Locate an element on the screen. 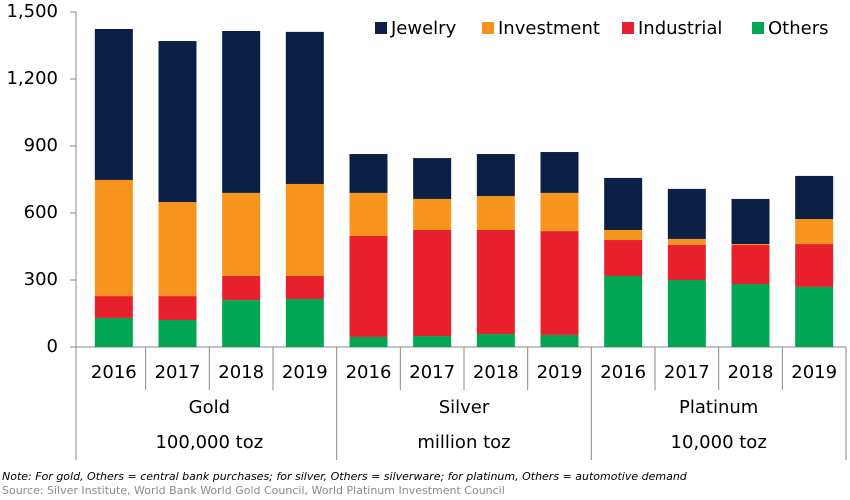  legend-label: Jewelry is located at coordinates (423, 28).